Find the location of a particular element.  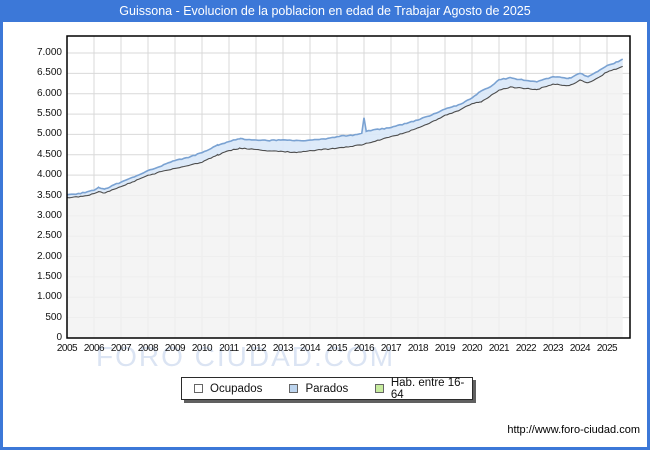

legend-item-ocupados: Ocupados is located at coordinates (228, 389).